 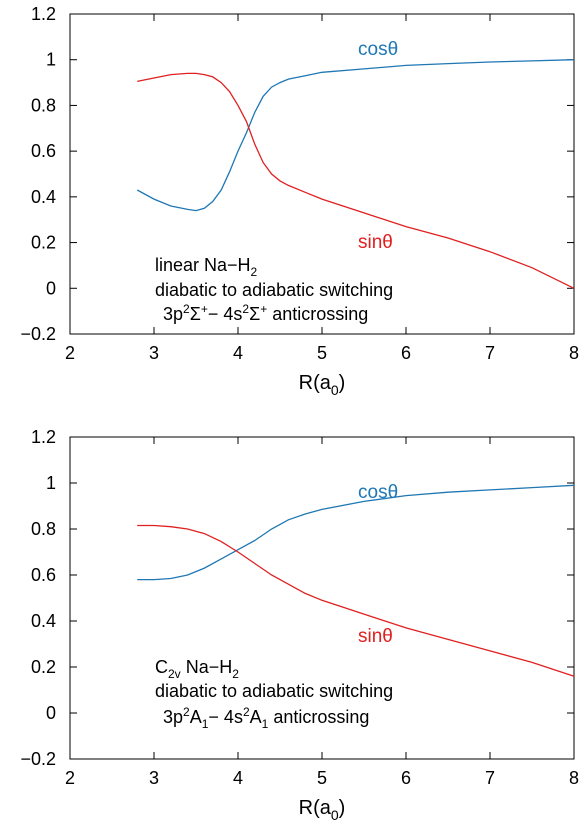 I want to click on annotation-line-3: 3p2Σ+− 4s2Σ+ anticrossing, so click(x=265, y=313).